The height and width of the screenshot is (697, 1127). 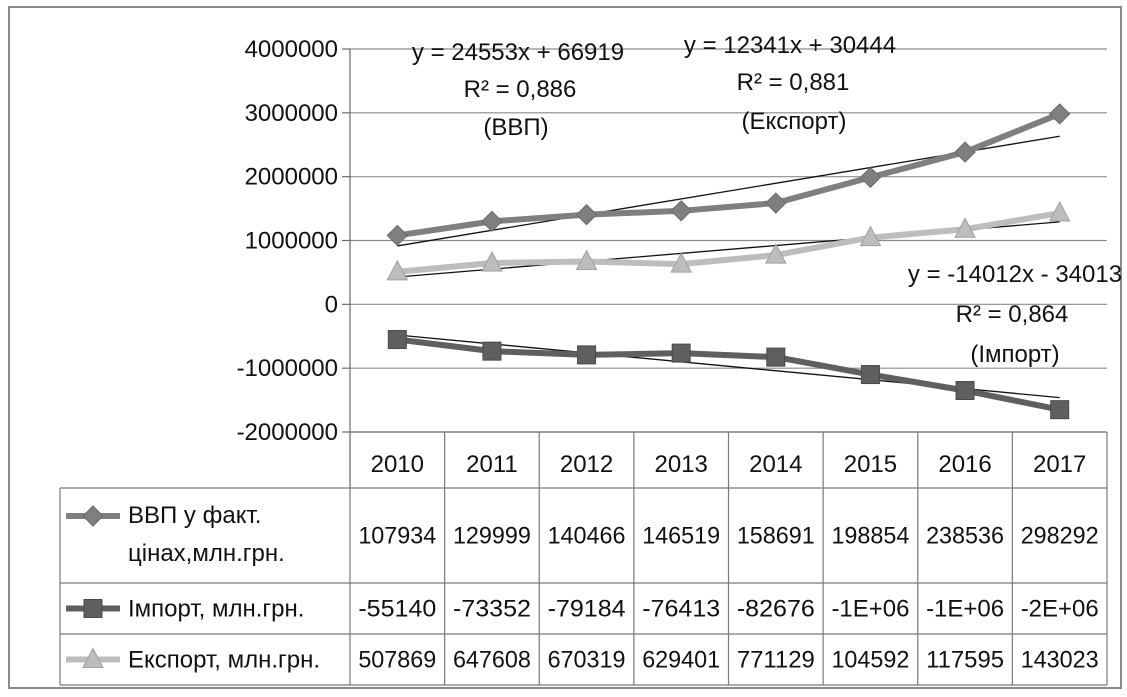 I want to click on x-category-label: 2012, so click(x=586, y=464).